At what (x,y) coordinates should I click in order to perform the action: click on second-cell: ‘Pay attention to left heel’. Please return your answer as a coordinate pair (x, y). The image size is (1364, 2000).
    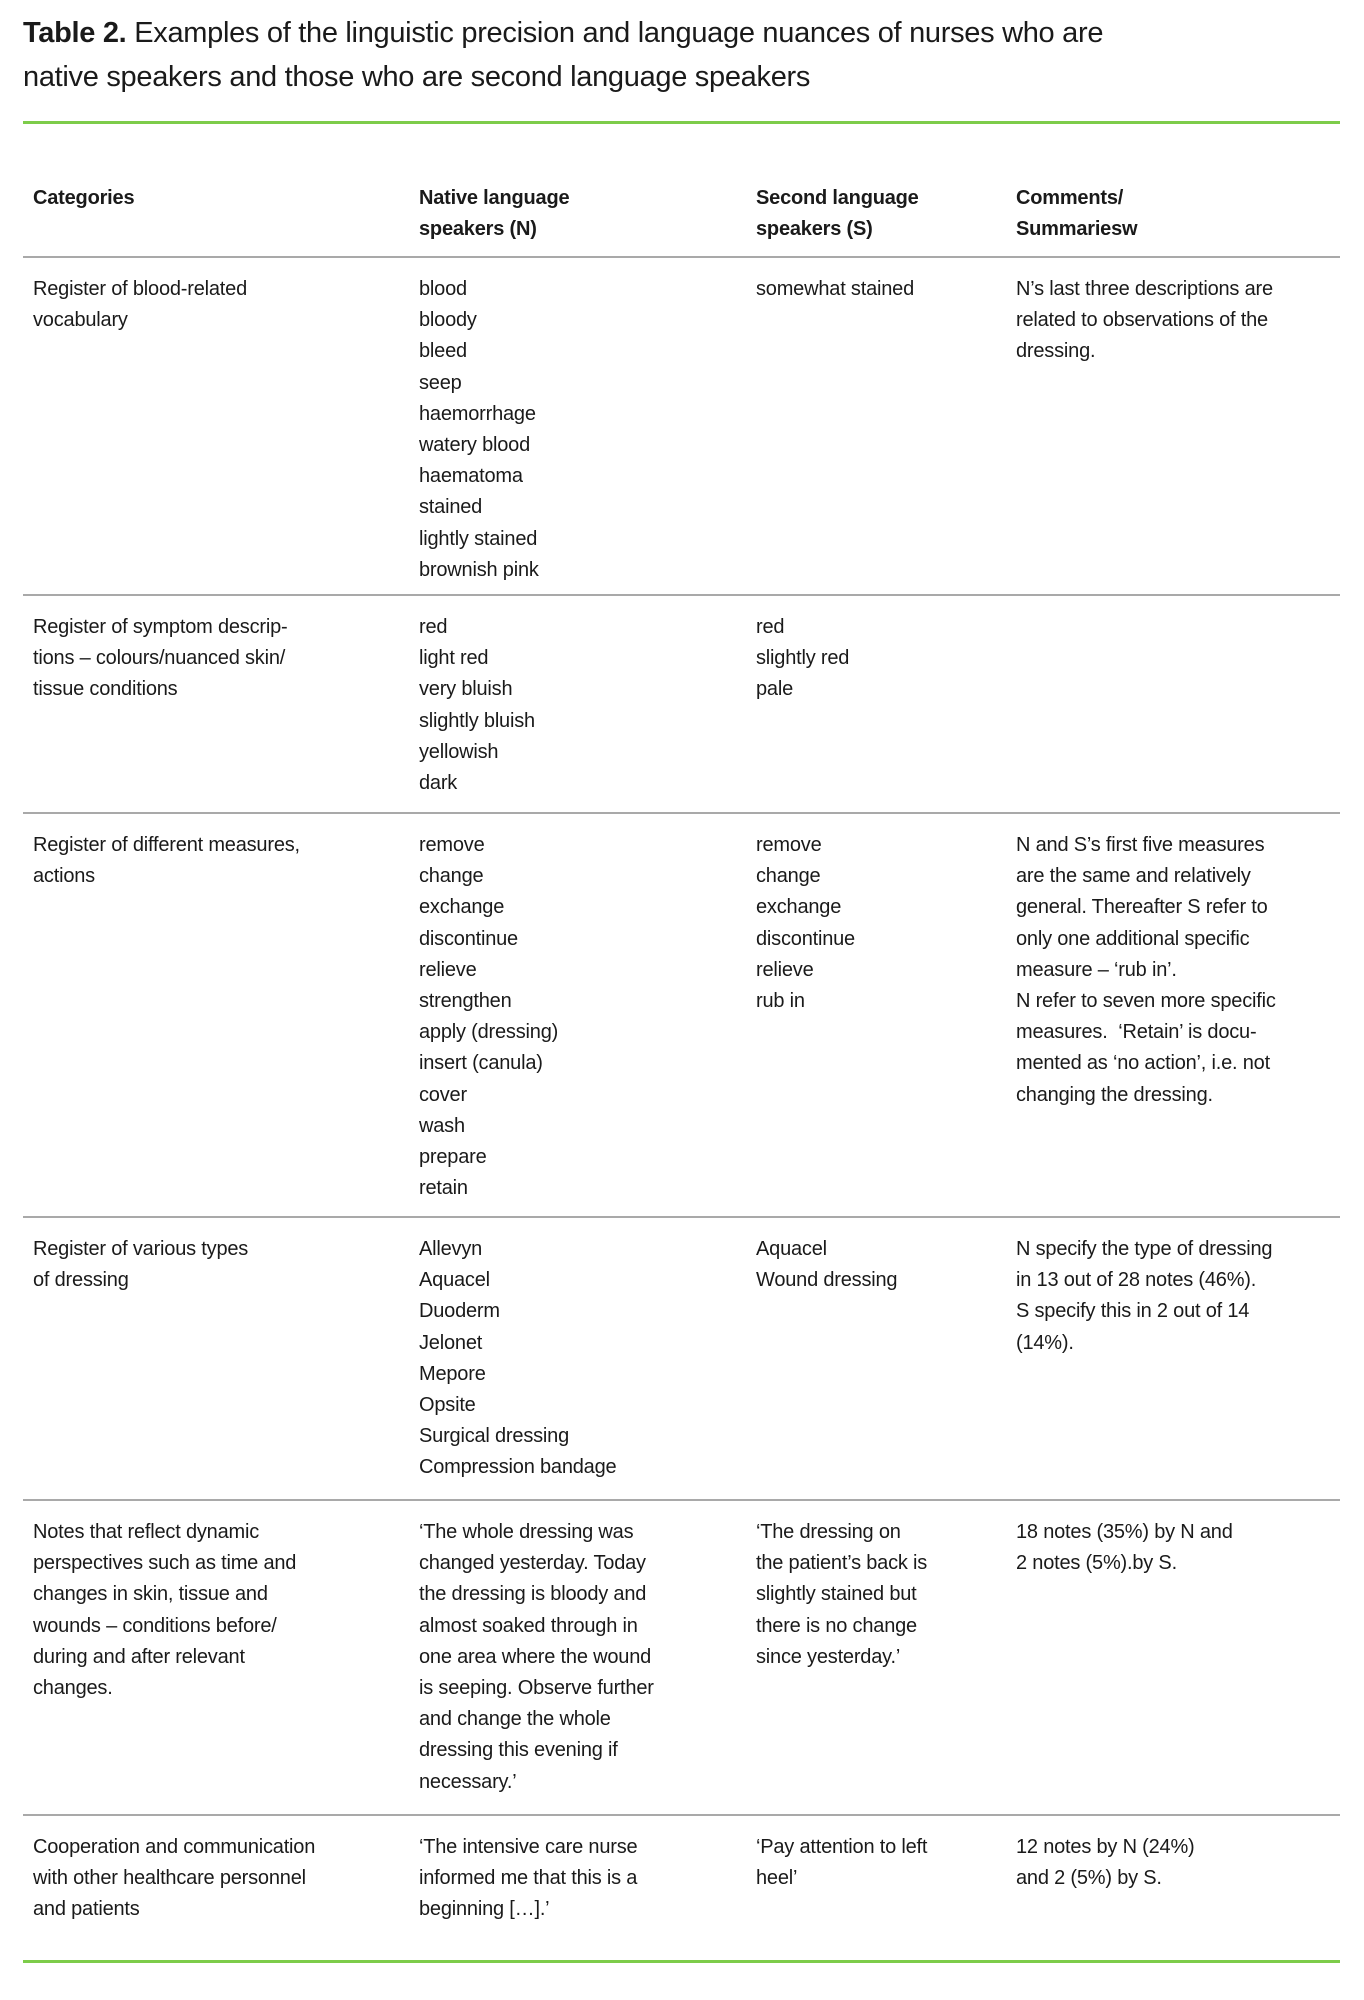
    Looking at the image, I should click on (842, 1863).